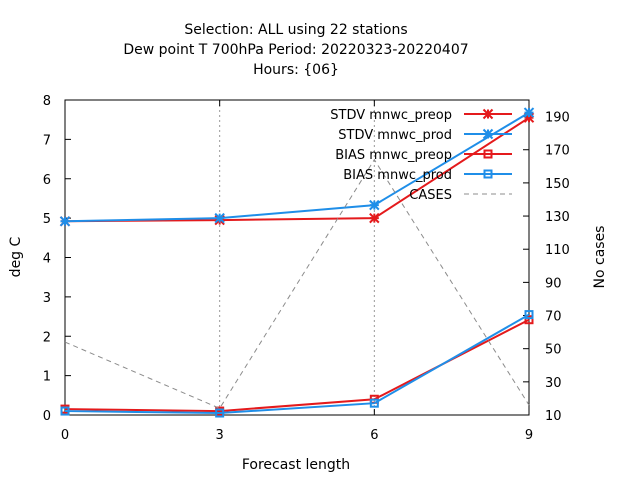 The width and height of the screenshot is (640, 480). Describe the element at coordinates (553, 383) in the screenshot. I see `y2-tick-label: 30` at that location.